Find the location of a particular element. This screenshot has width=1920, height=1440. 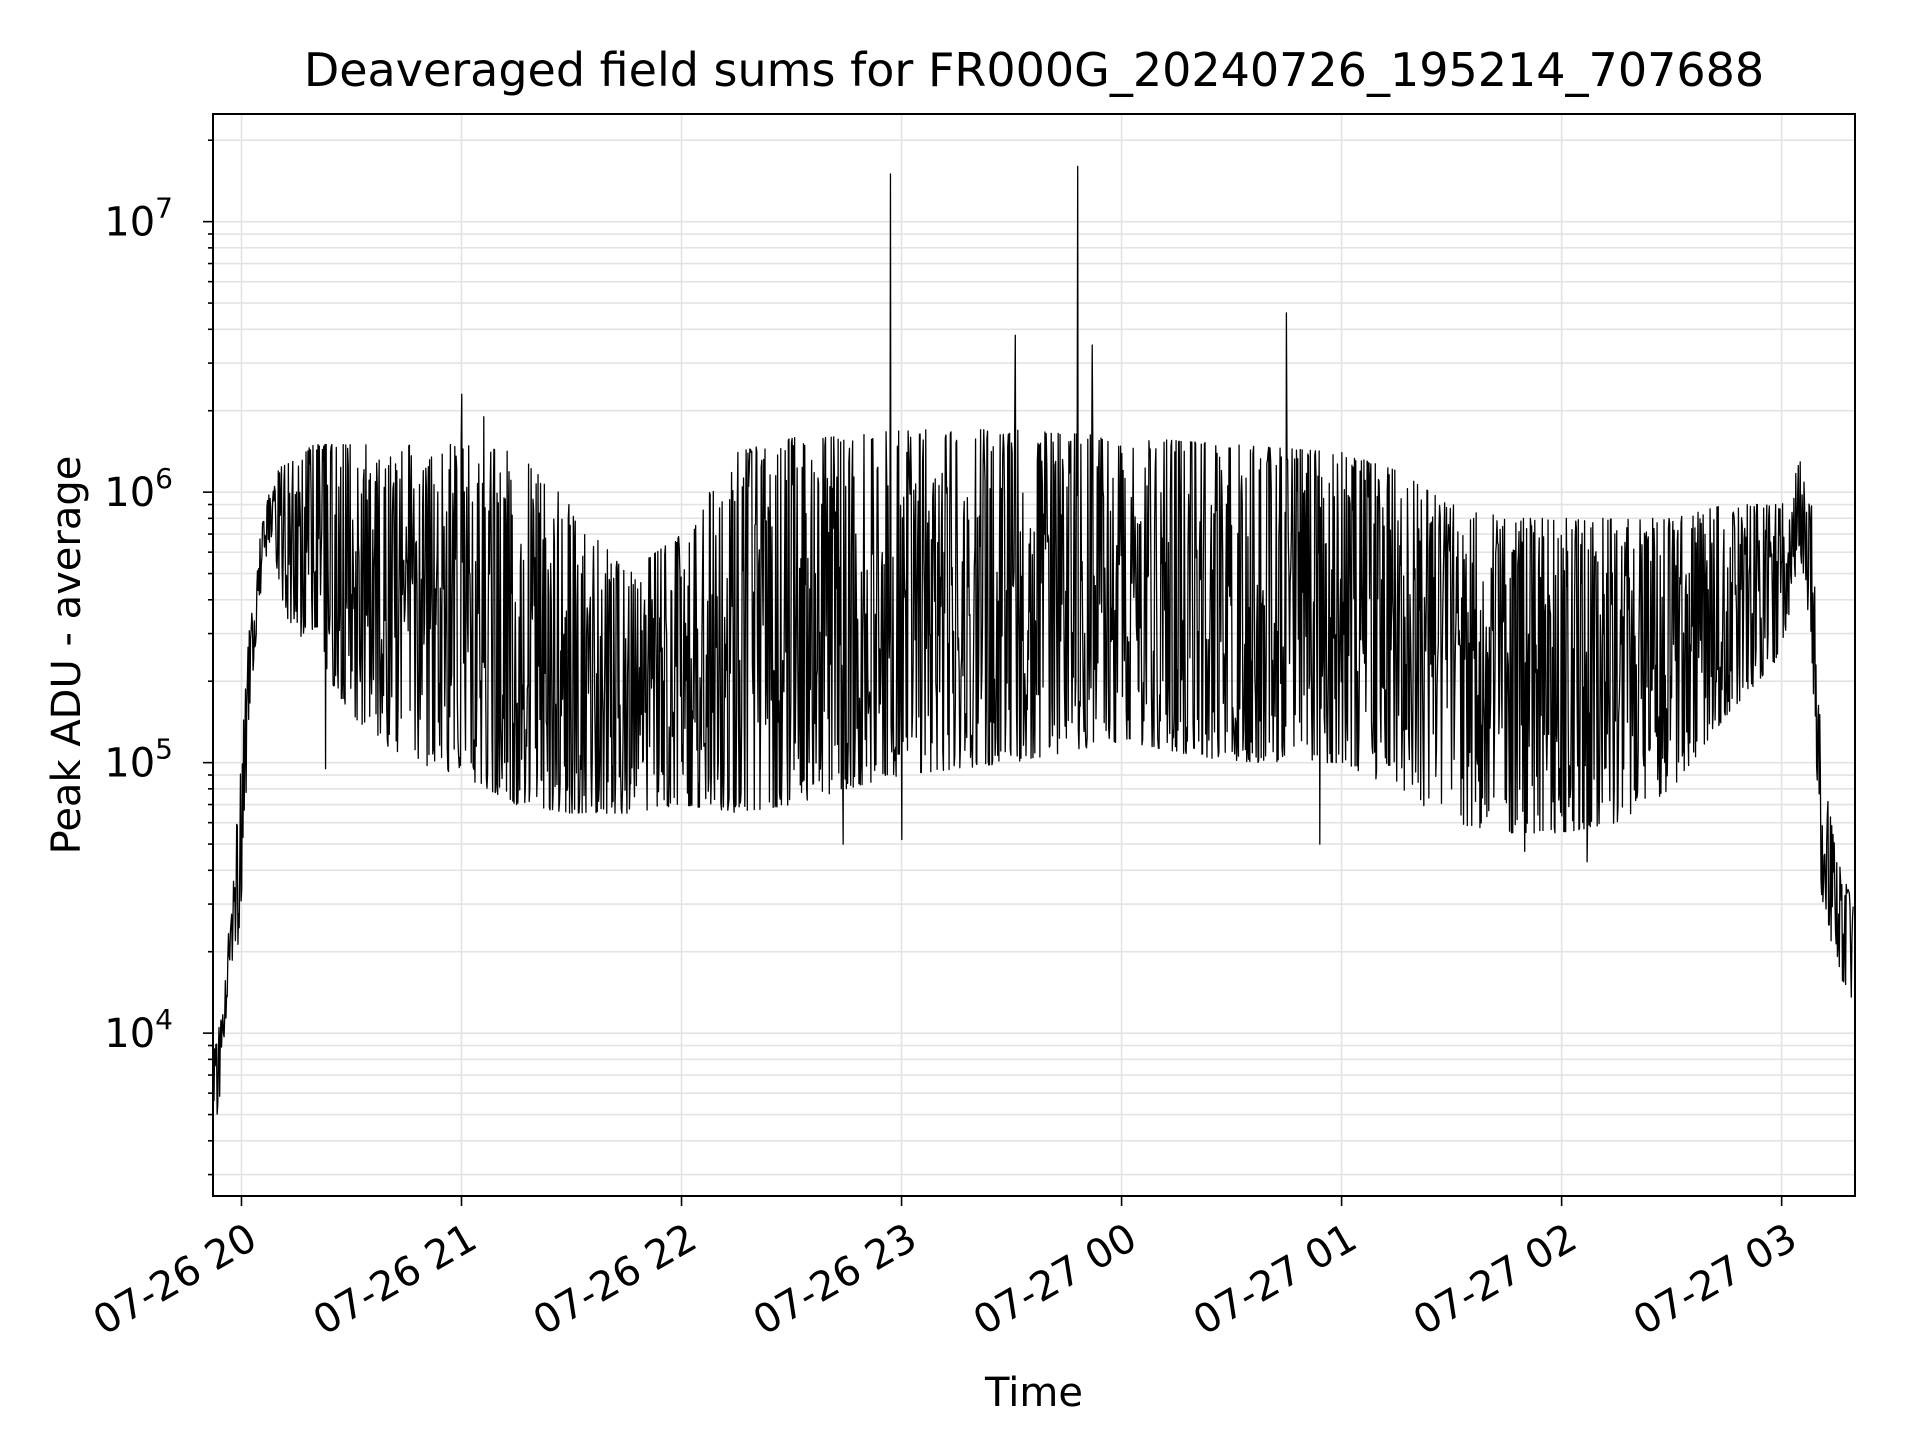

x-tick-label: 07-27 00 is located at coordinates (1055, 1280).